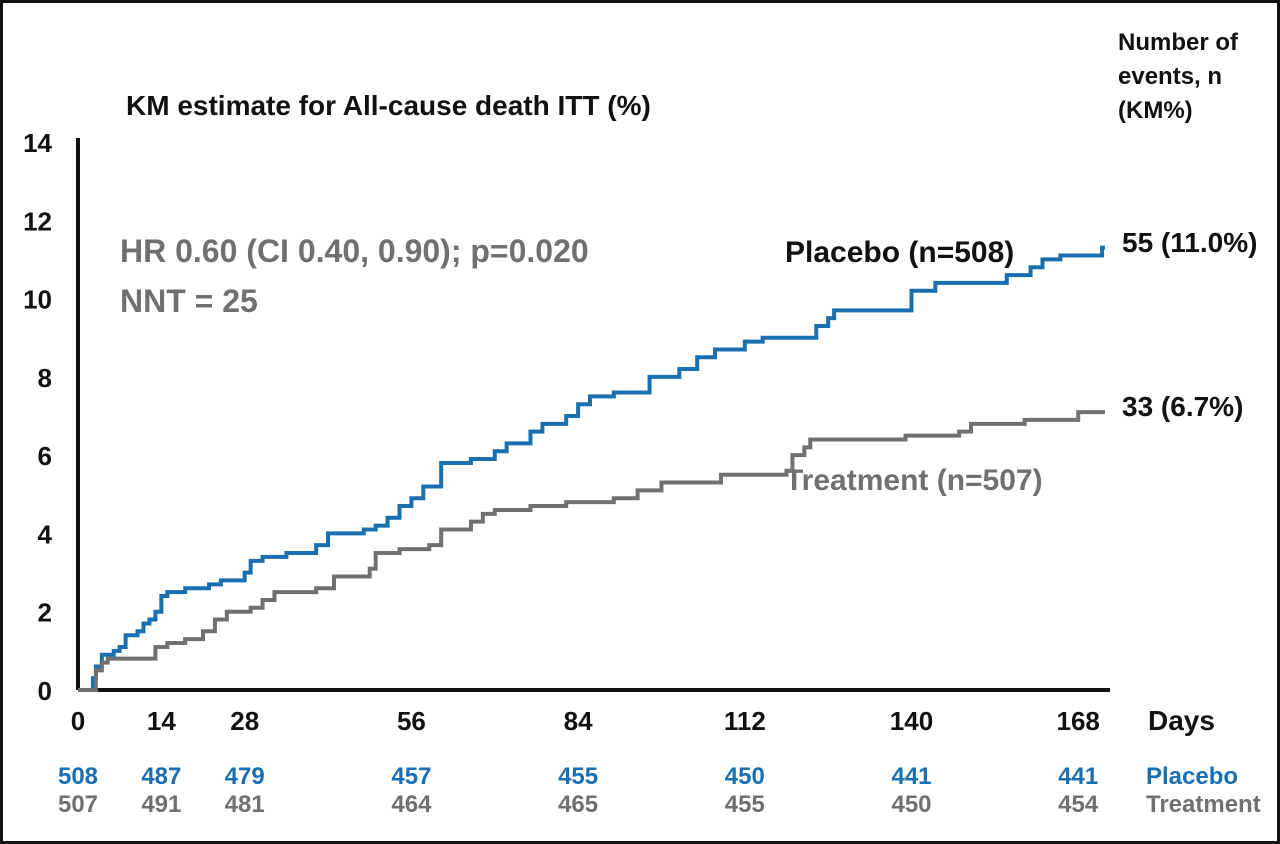  What do you see at coordinates (411, 776) in the screenshot?
I see `at-risk-value: 457` at bounding box center [411, 776].